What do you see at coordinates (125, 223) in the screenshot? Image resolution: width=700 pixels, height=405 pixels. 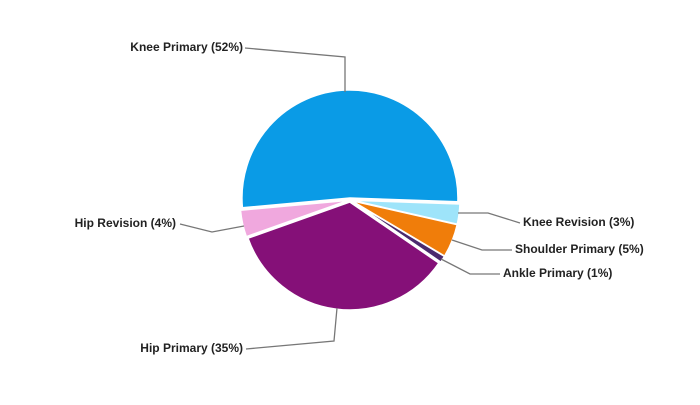 I see `slice-label: Hip Revision (4%)` at bounding box center [125, 223].